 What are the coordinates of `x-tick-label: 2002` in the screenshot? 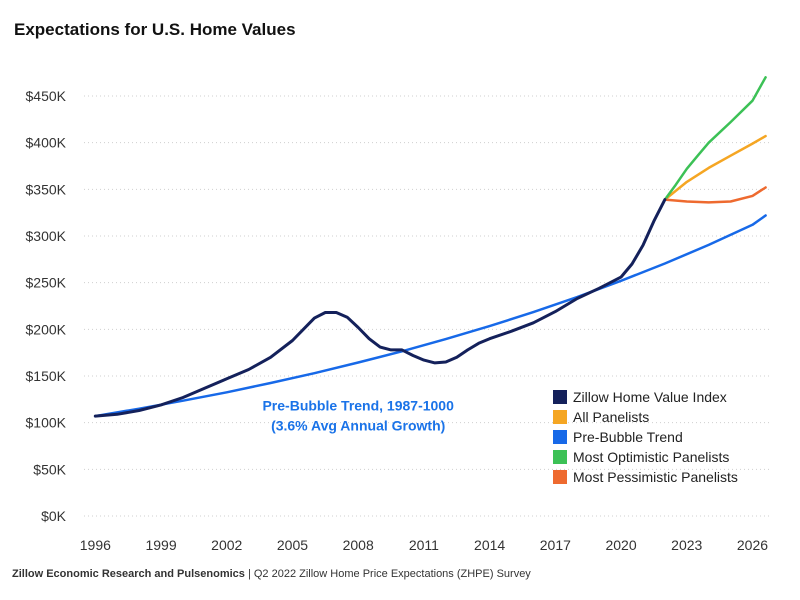 It's located at (226, 545).